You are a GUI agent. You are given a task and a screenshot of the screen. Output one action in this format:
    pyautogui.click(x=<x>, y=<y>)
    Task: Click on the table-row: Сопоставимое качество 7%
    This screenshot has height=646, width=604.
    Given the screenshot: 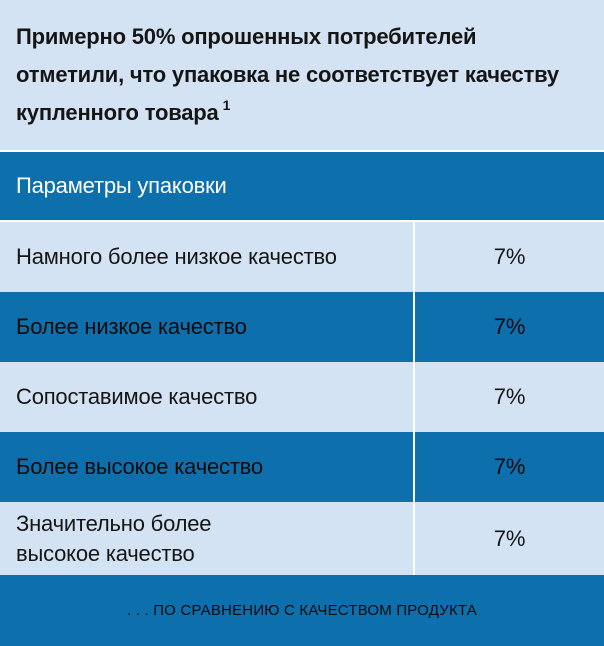 What is the action you would take?
    pyautogui.click(x=302, y=397)
    